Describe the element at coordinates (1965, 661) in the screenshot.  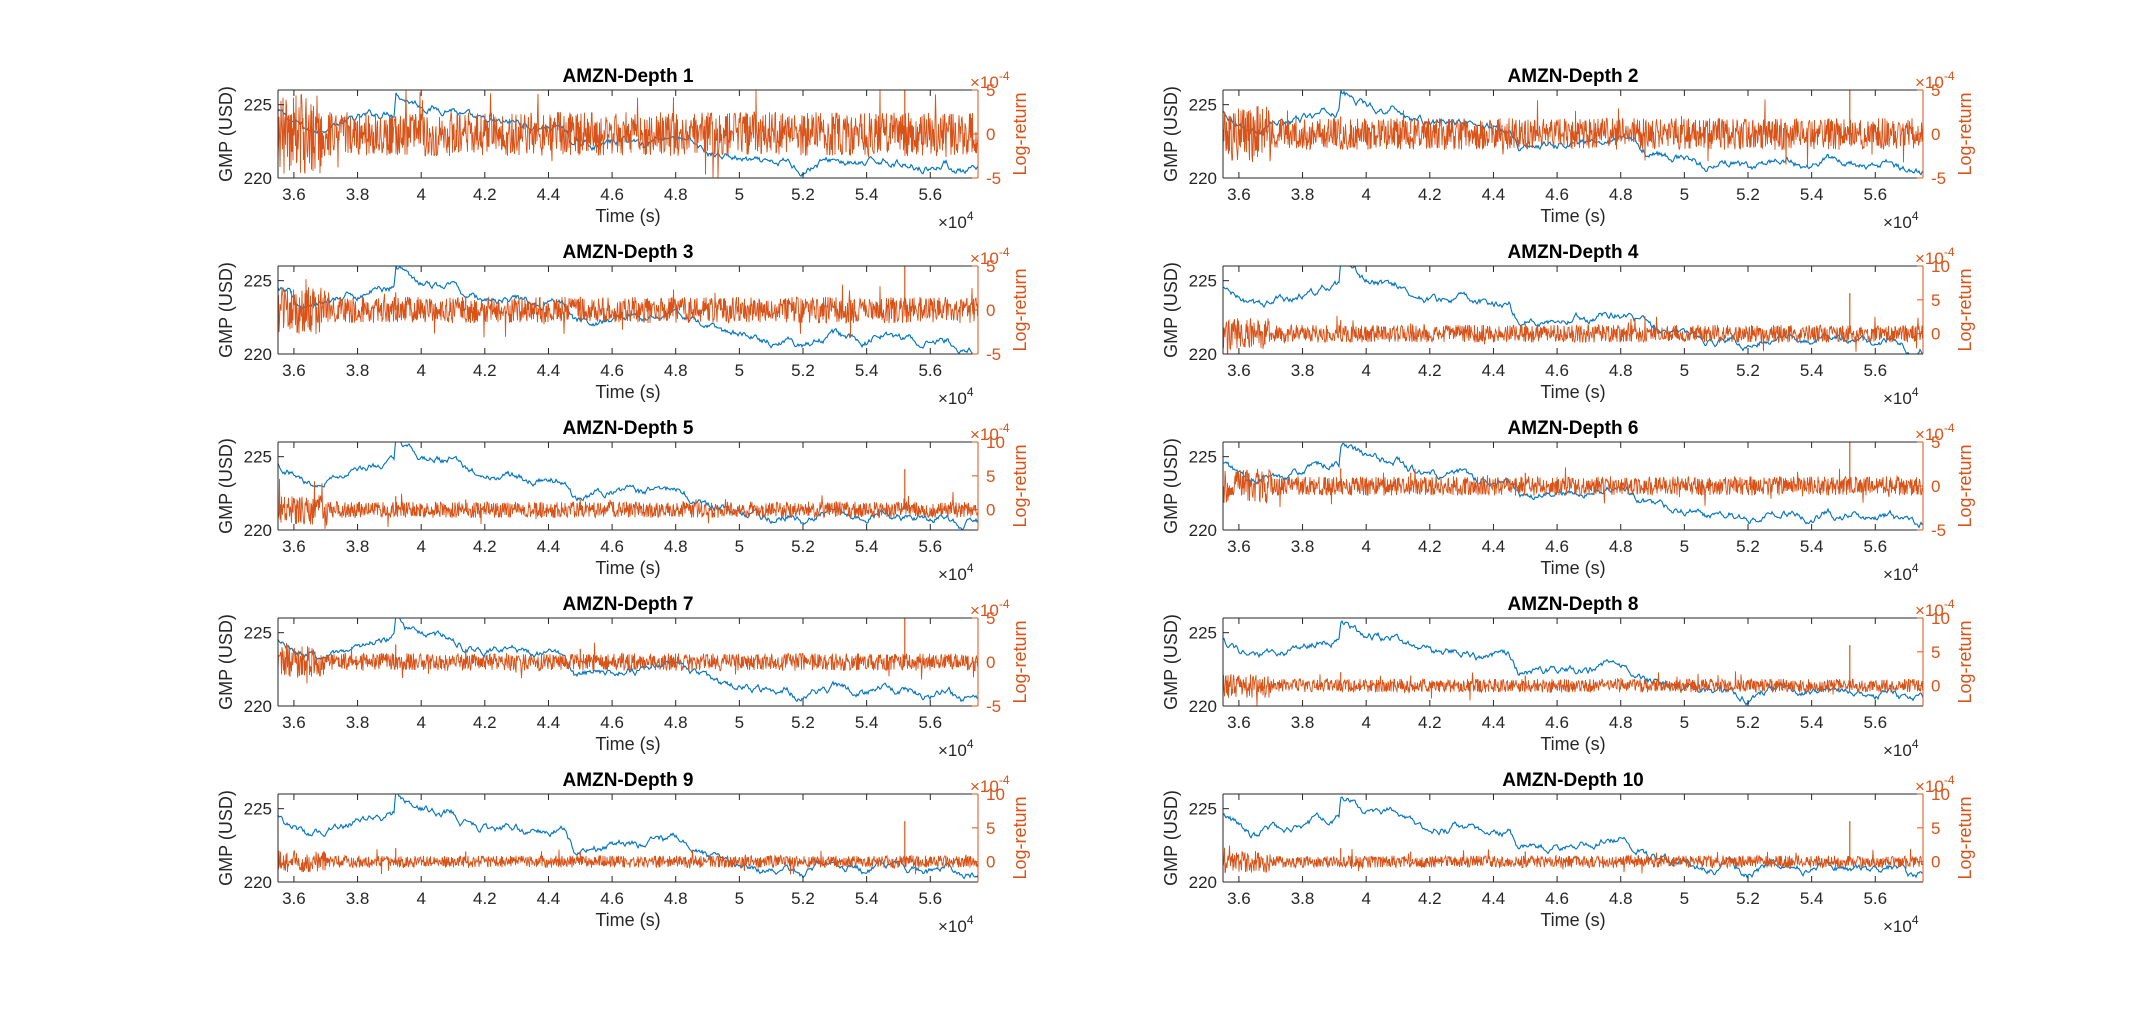
I see `y-right-axis-label: Log-return` at that location.